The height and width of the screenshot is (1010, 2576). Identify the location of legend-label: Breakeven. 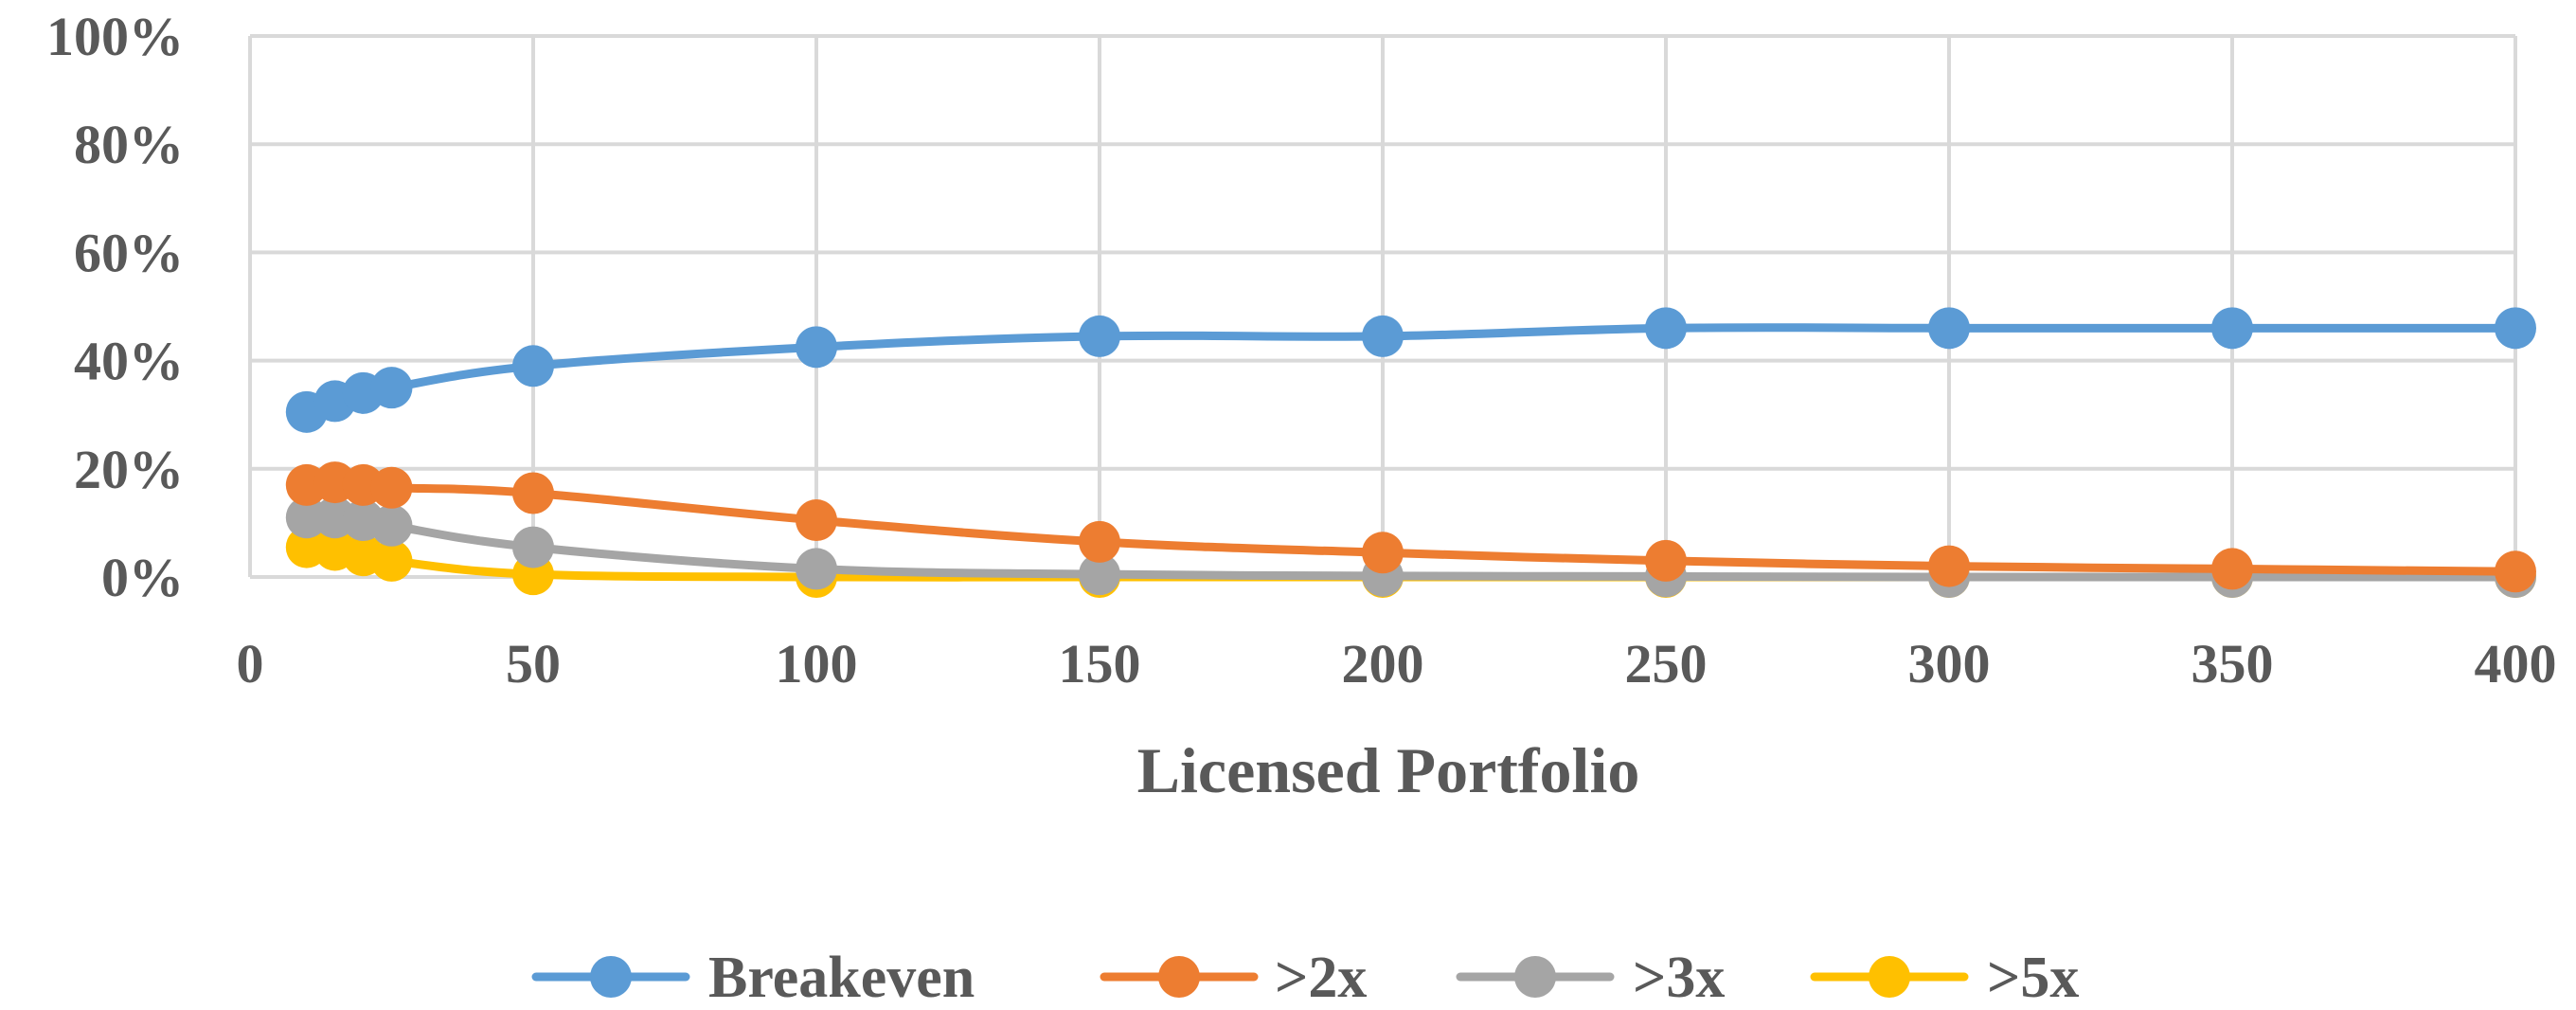
(841, 978).